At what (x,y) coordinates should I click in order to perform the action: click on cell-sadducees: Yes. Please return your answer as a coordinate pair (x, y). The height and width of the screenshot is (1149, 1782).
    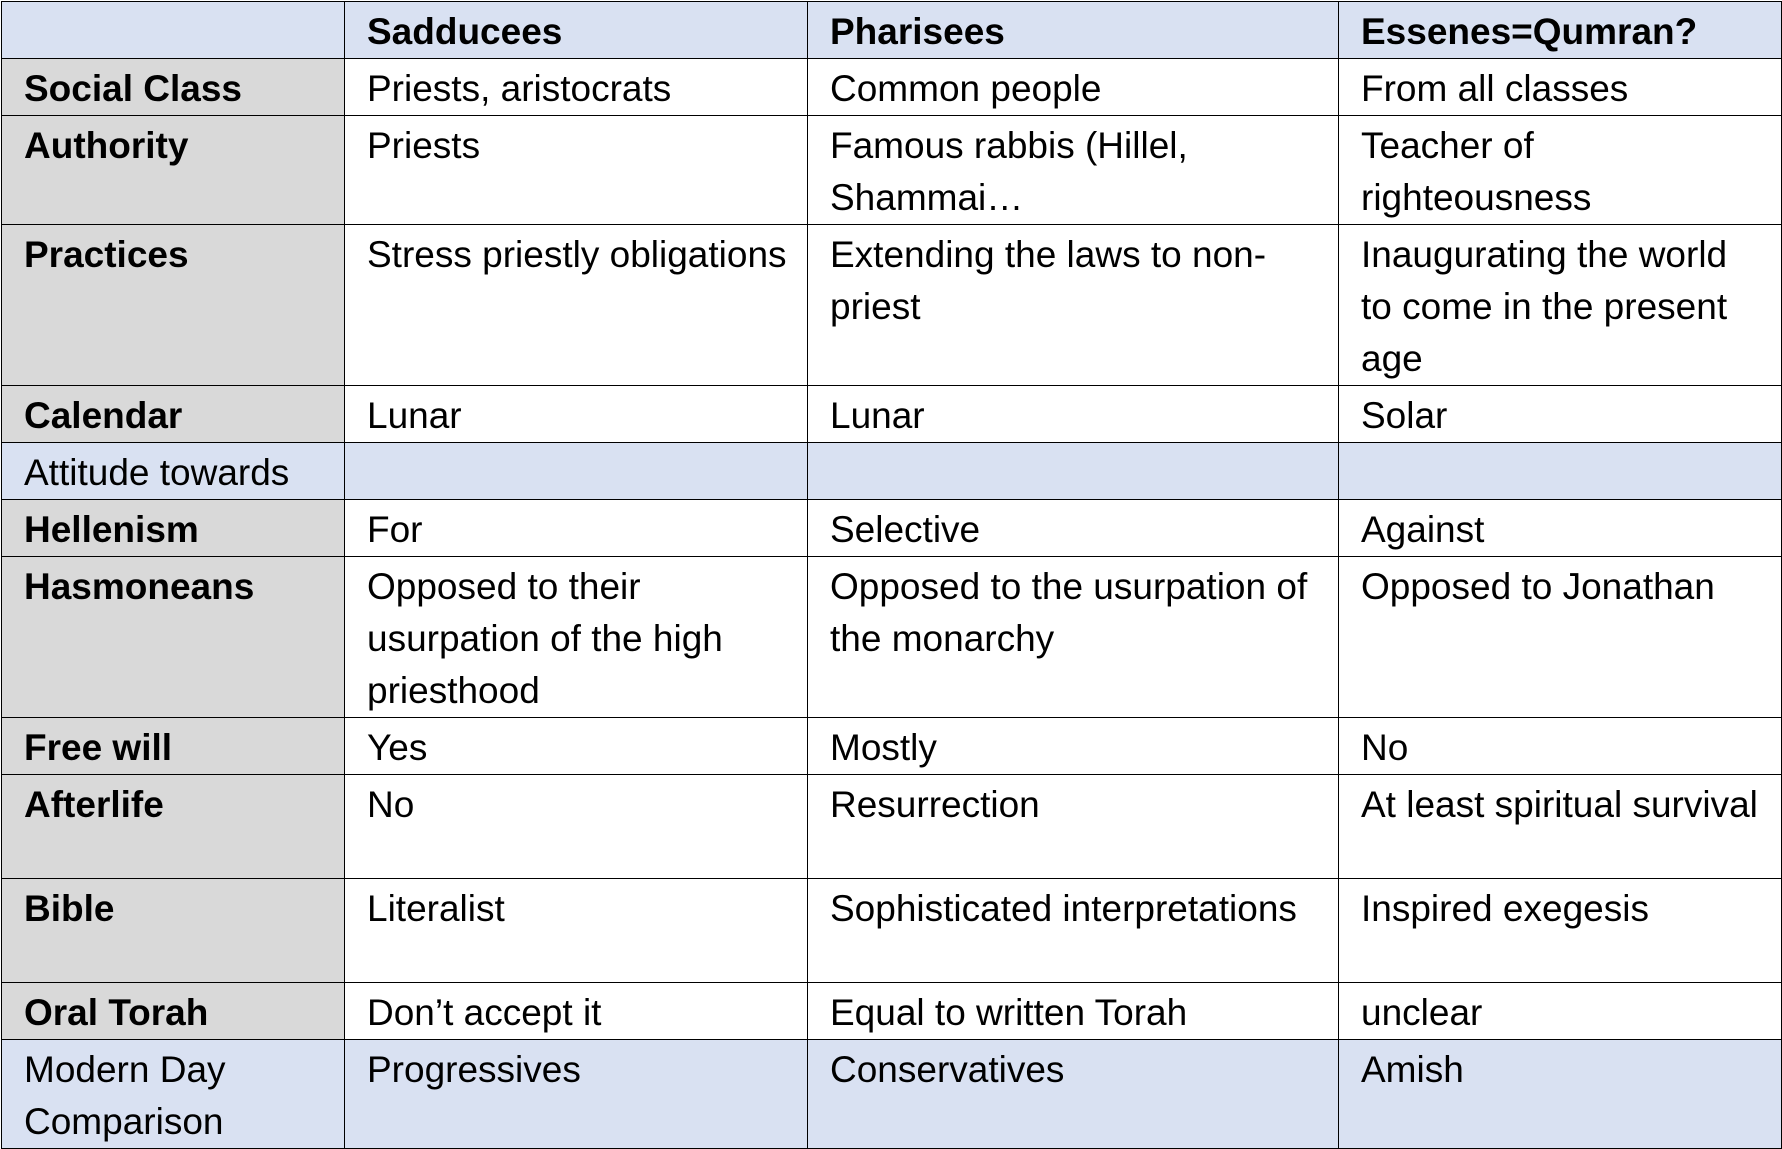
    Looking at the image, I should click on (576, 746).